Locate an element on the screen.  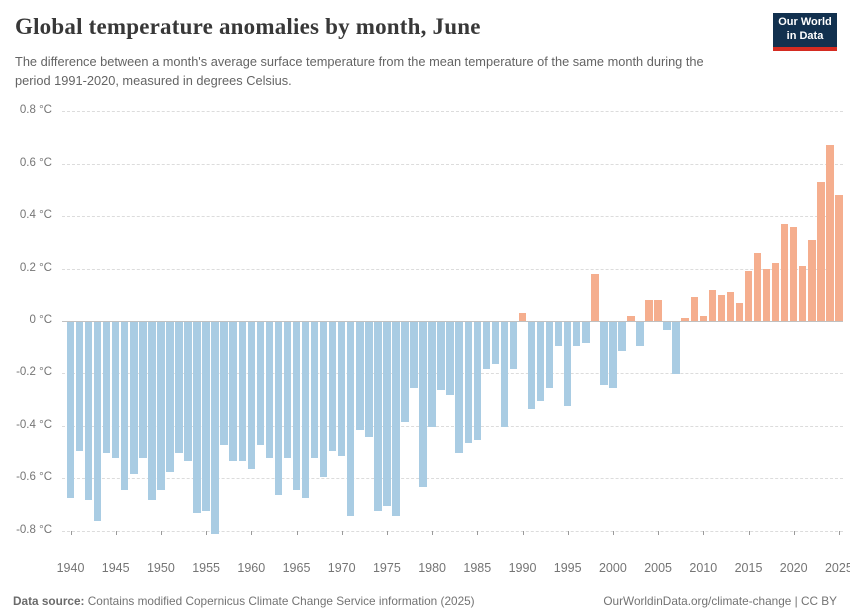
bar-1960 is located at coordinates (251, 395).